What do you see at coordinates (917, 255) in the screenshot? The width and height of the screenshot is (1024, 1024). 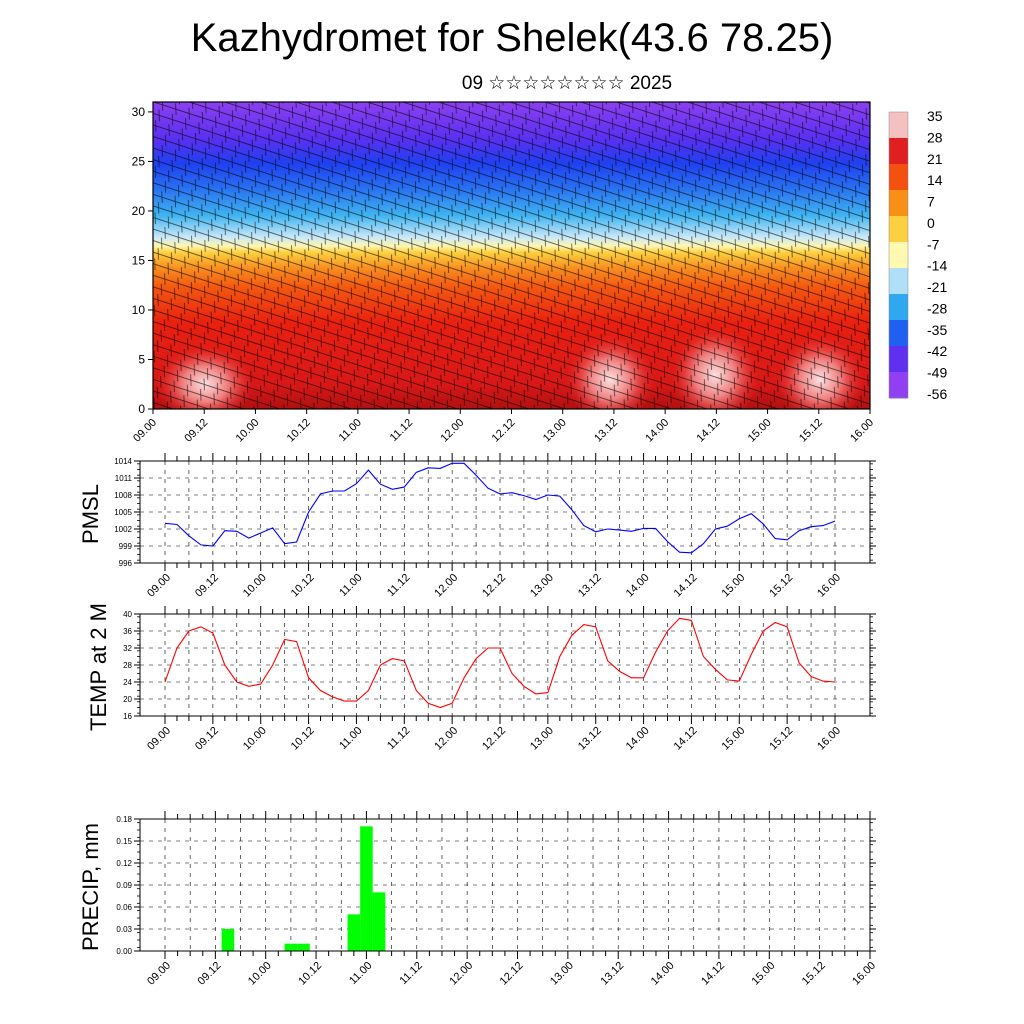 I see `colorbar: 35 28 21 14 7 0 -7 -14 -21 -28 -35 -42 -49 -56` at bounding box center [917, 255].